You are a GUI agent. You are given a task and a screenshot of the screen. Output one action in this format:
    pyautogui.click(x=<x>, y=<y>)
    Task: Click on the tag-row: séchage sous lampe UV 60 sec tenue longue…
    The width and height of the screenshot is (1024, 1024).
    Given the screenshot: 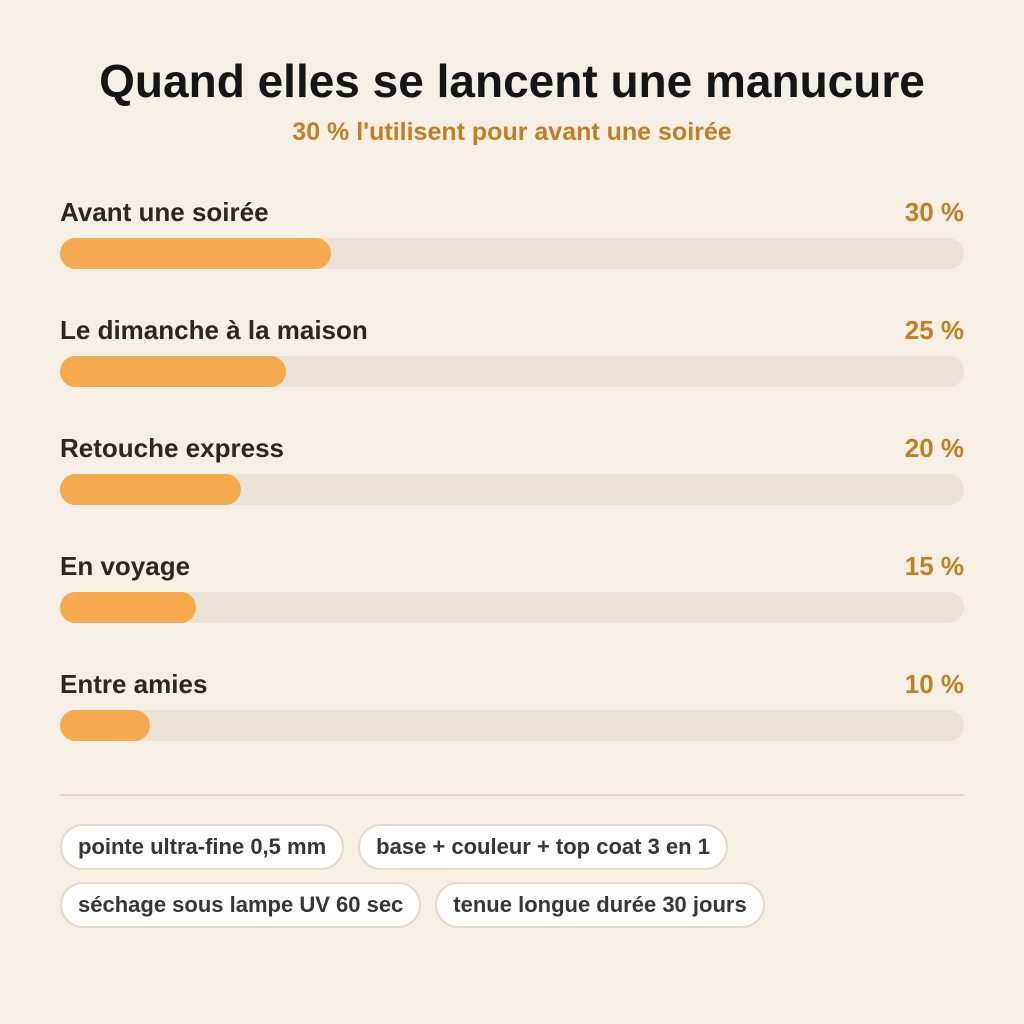 What is the action you would take?
    pyautogui.click(x=512, y=905)
    